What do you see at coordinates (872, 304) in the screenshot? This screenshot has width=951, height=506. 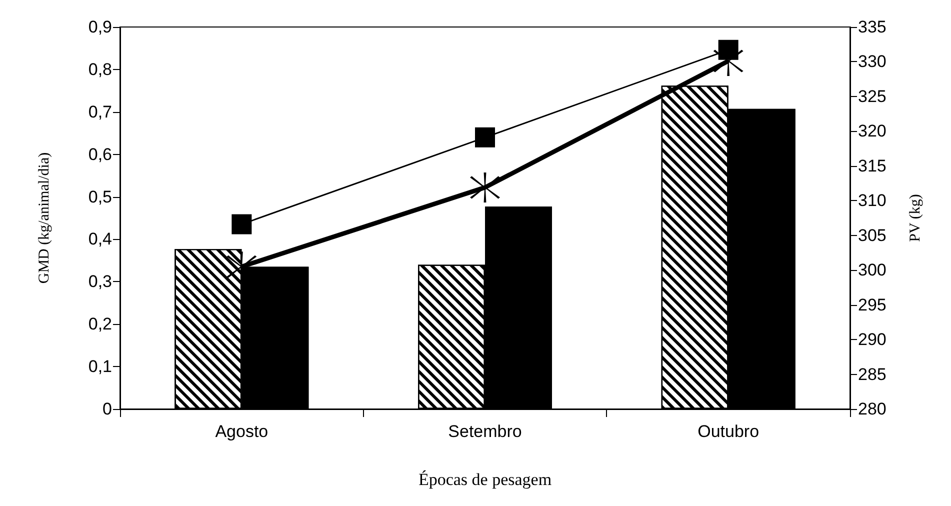 I see `y2-tick-label: 295` at bounding box center [872, 304].